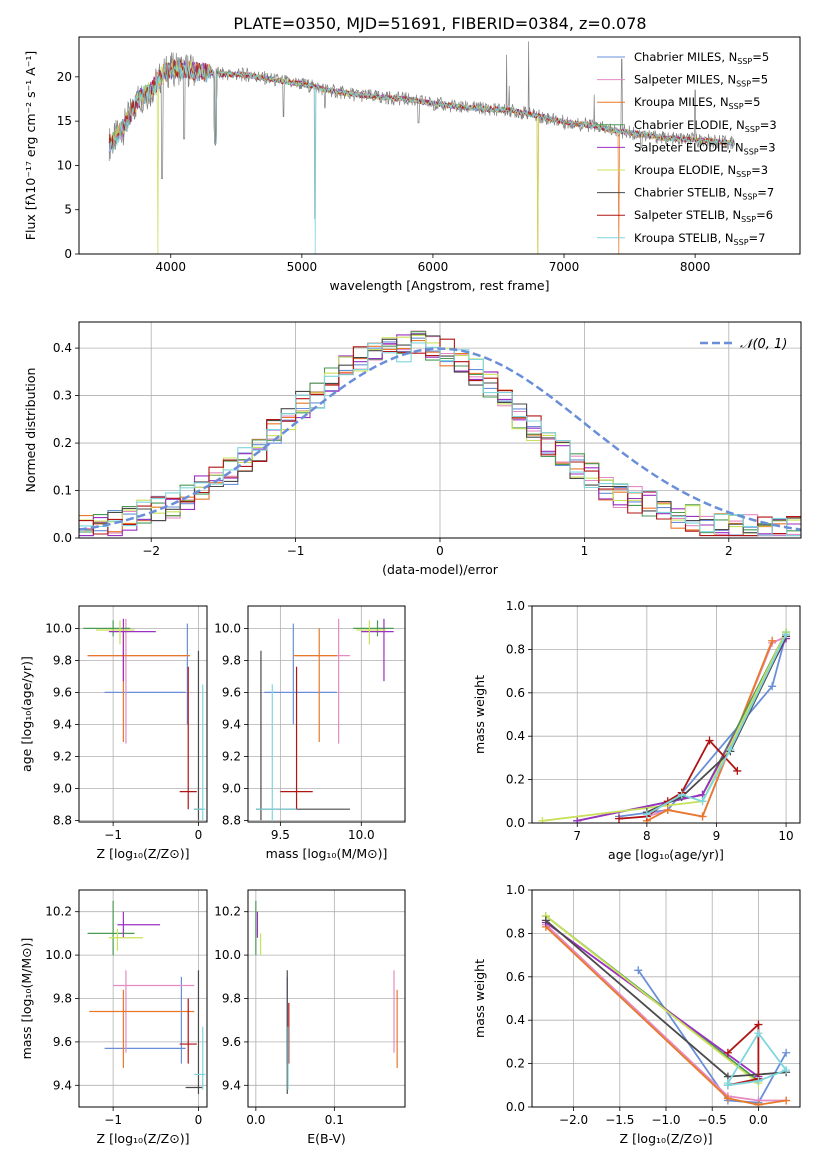 This screenshot has height=1170, width=819. What do you see at coordinates (666, 854) in the screenshot?
I see `x-axis-label: age [log₁₀(age/yr)]` at bounding box center [666, 854].